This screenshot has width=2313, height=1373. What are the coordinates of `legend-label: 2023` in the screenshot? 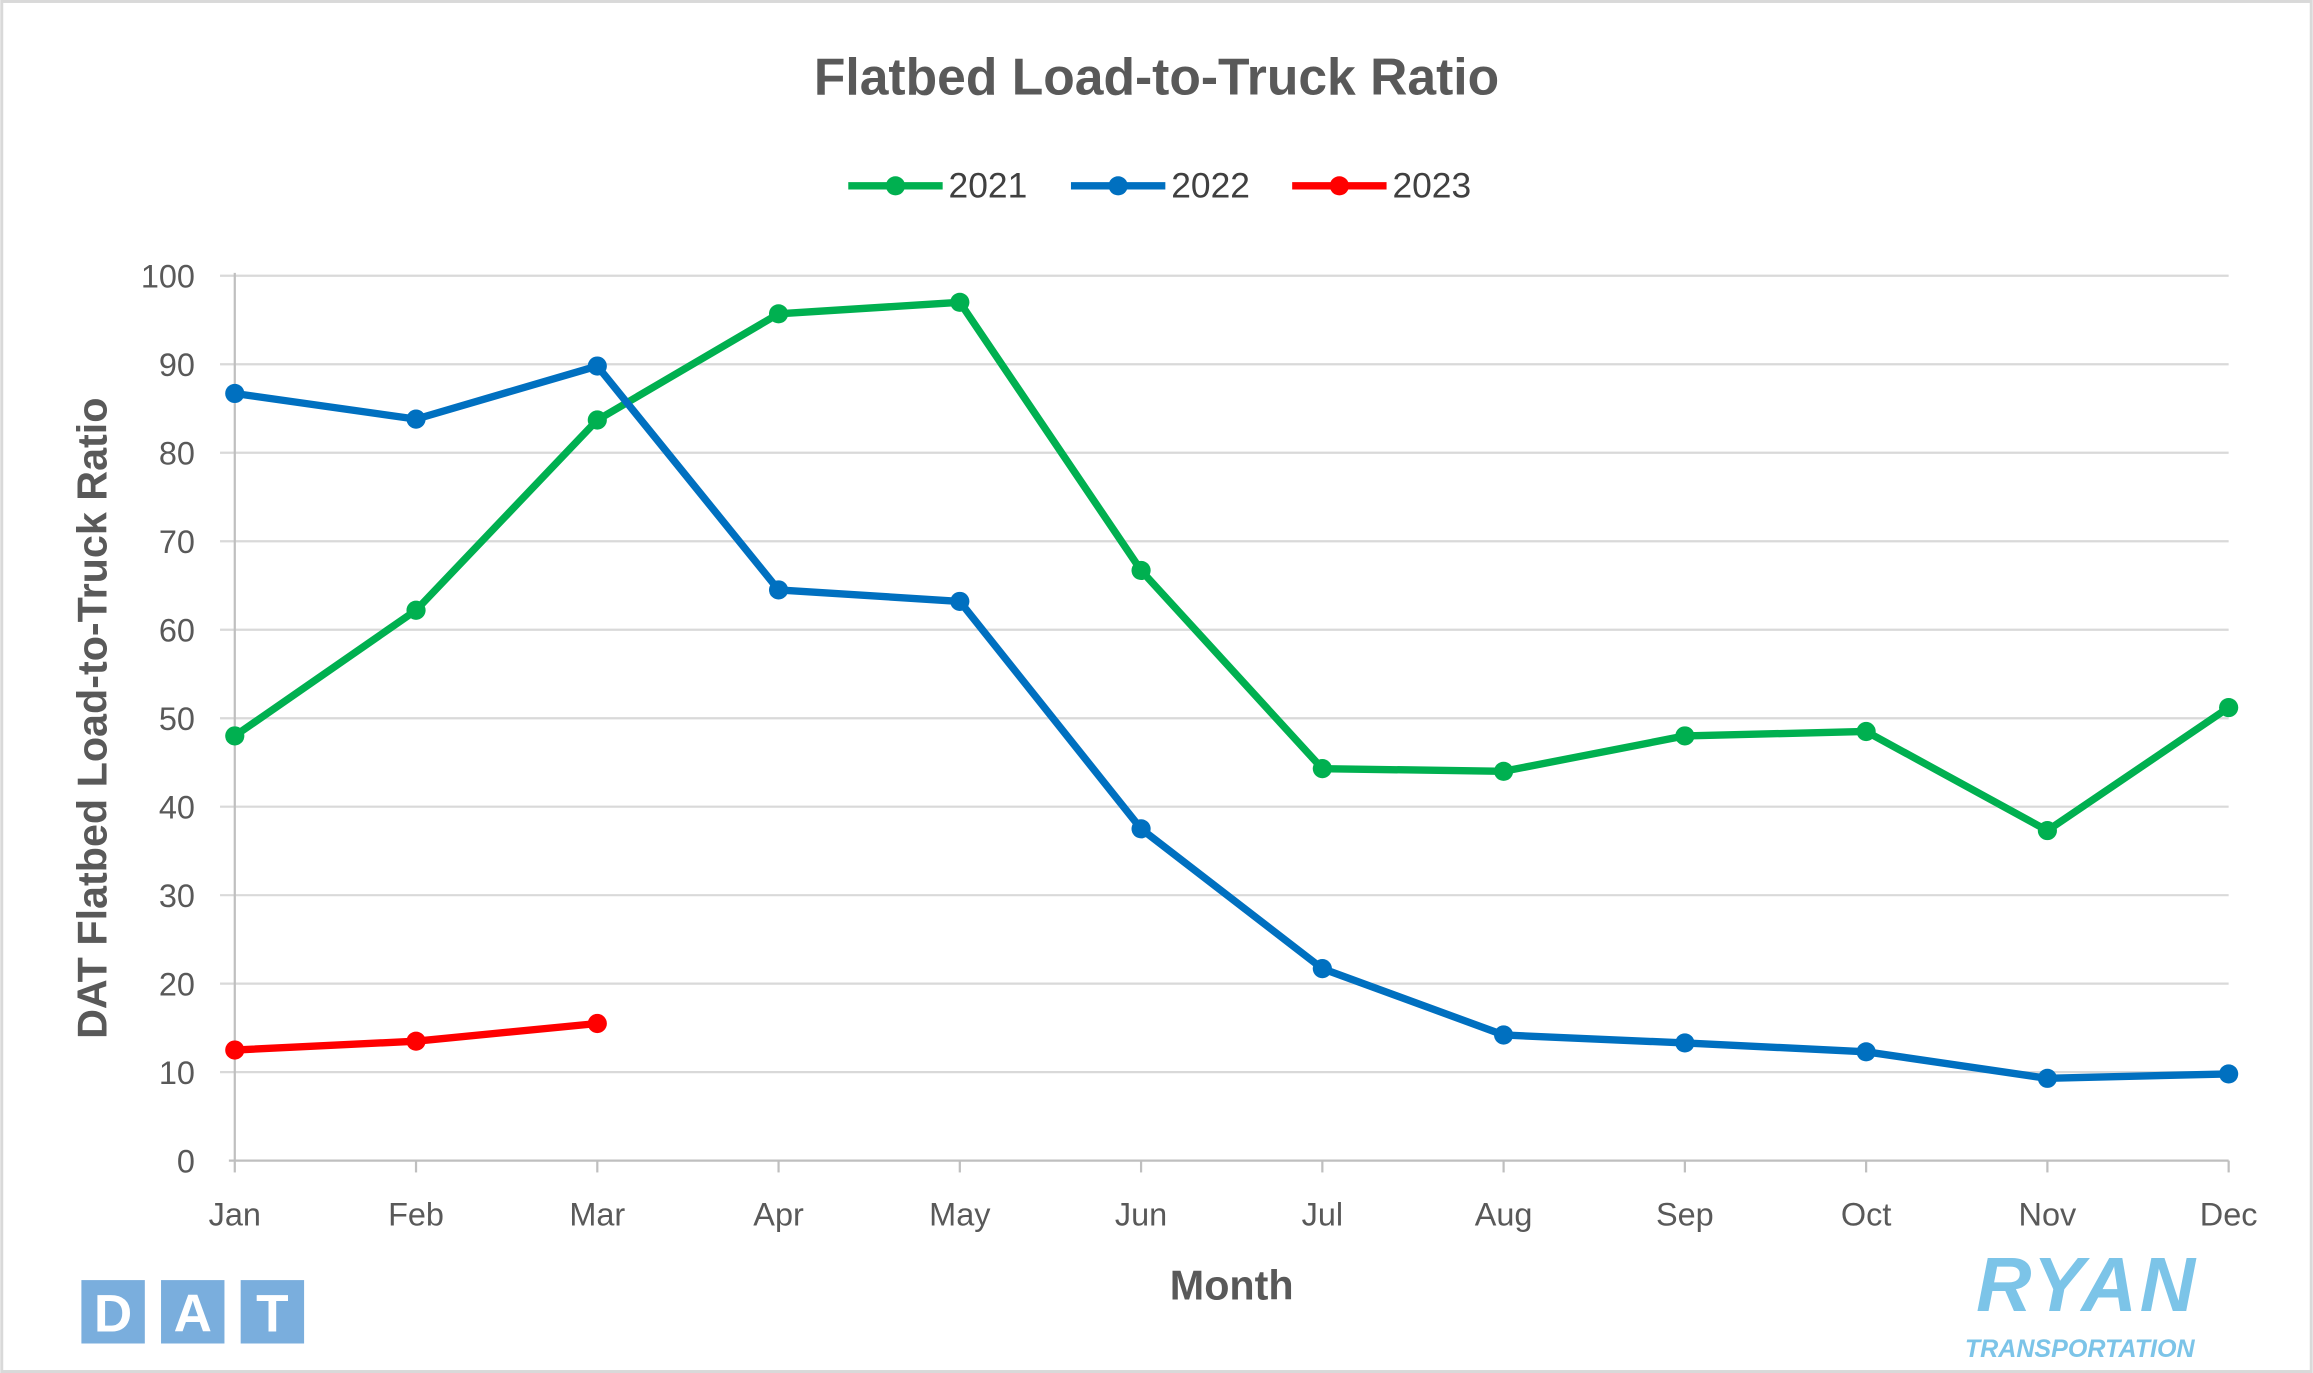 It's located at (1431, 186).